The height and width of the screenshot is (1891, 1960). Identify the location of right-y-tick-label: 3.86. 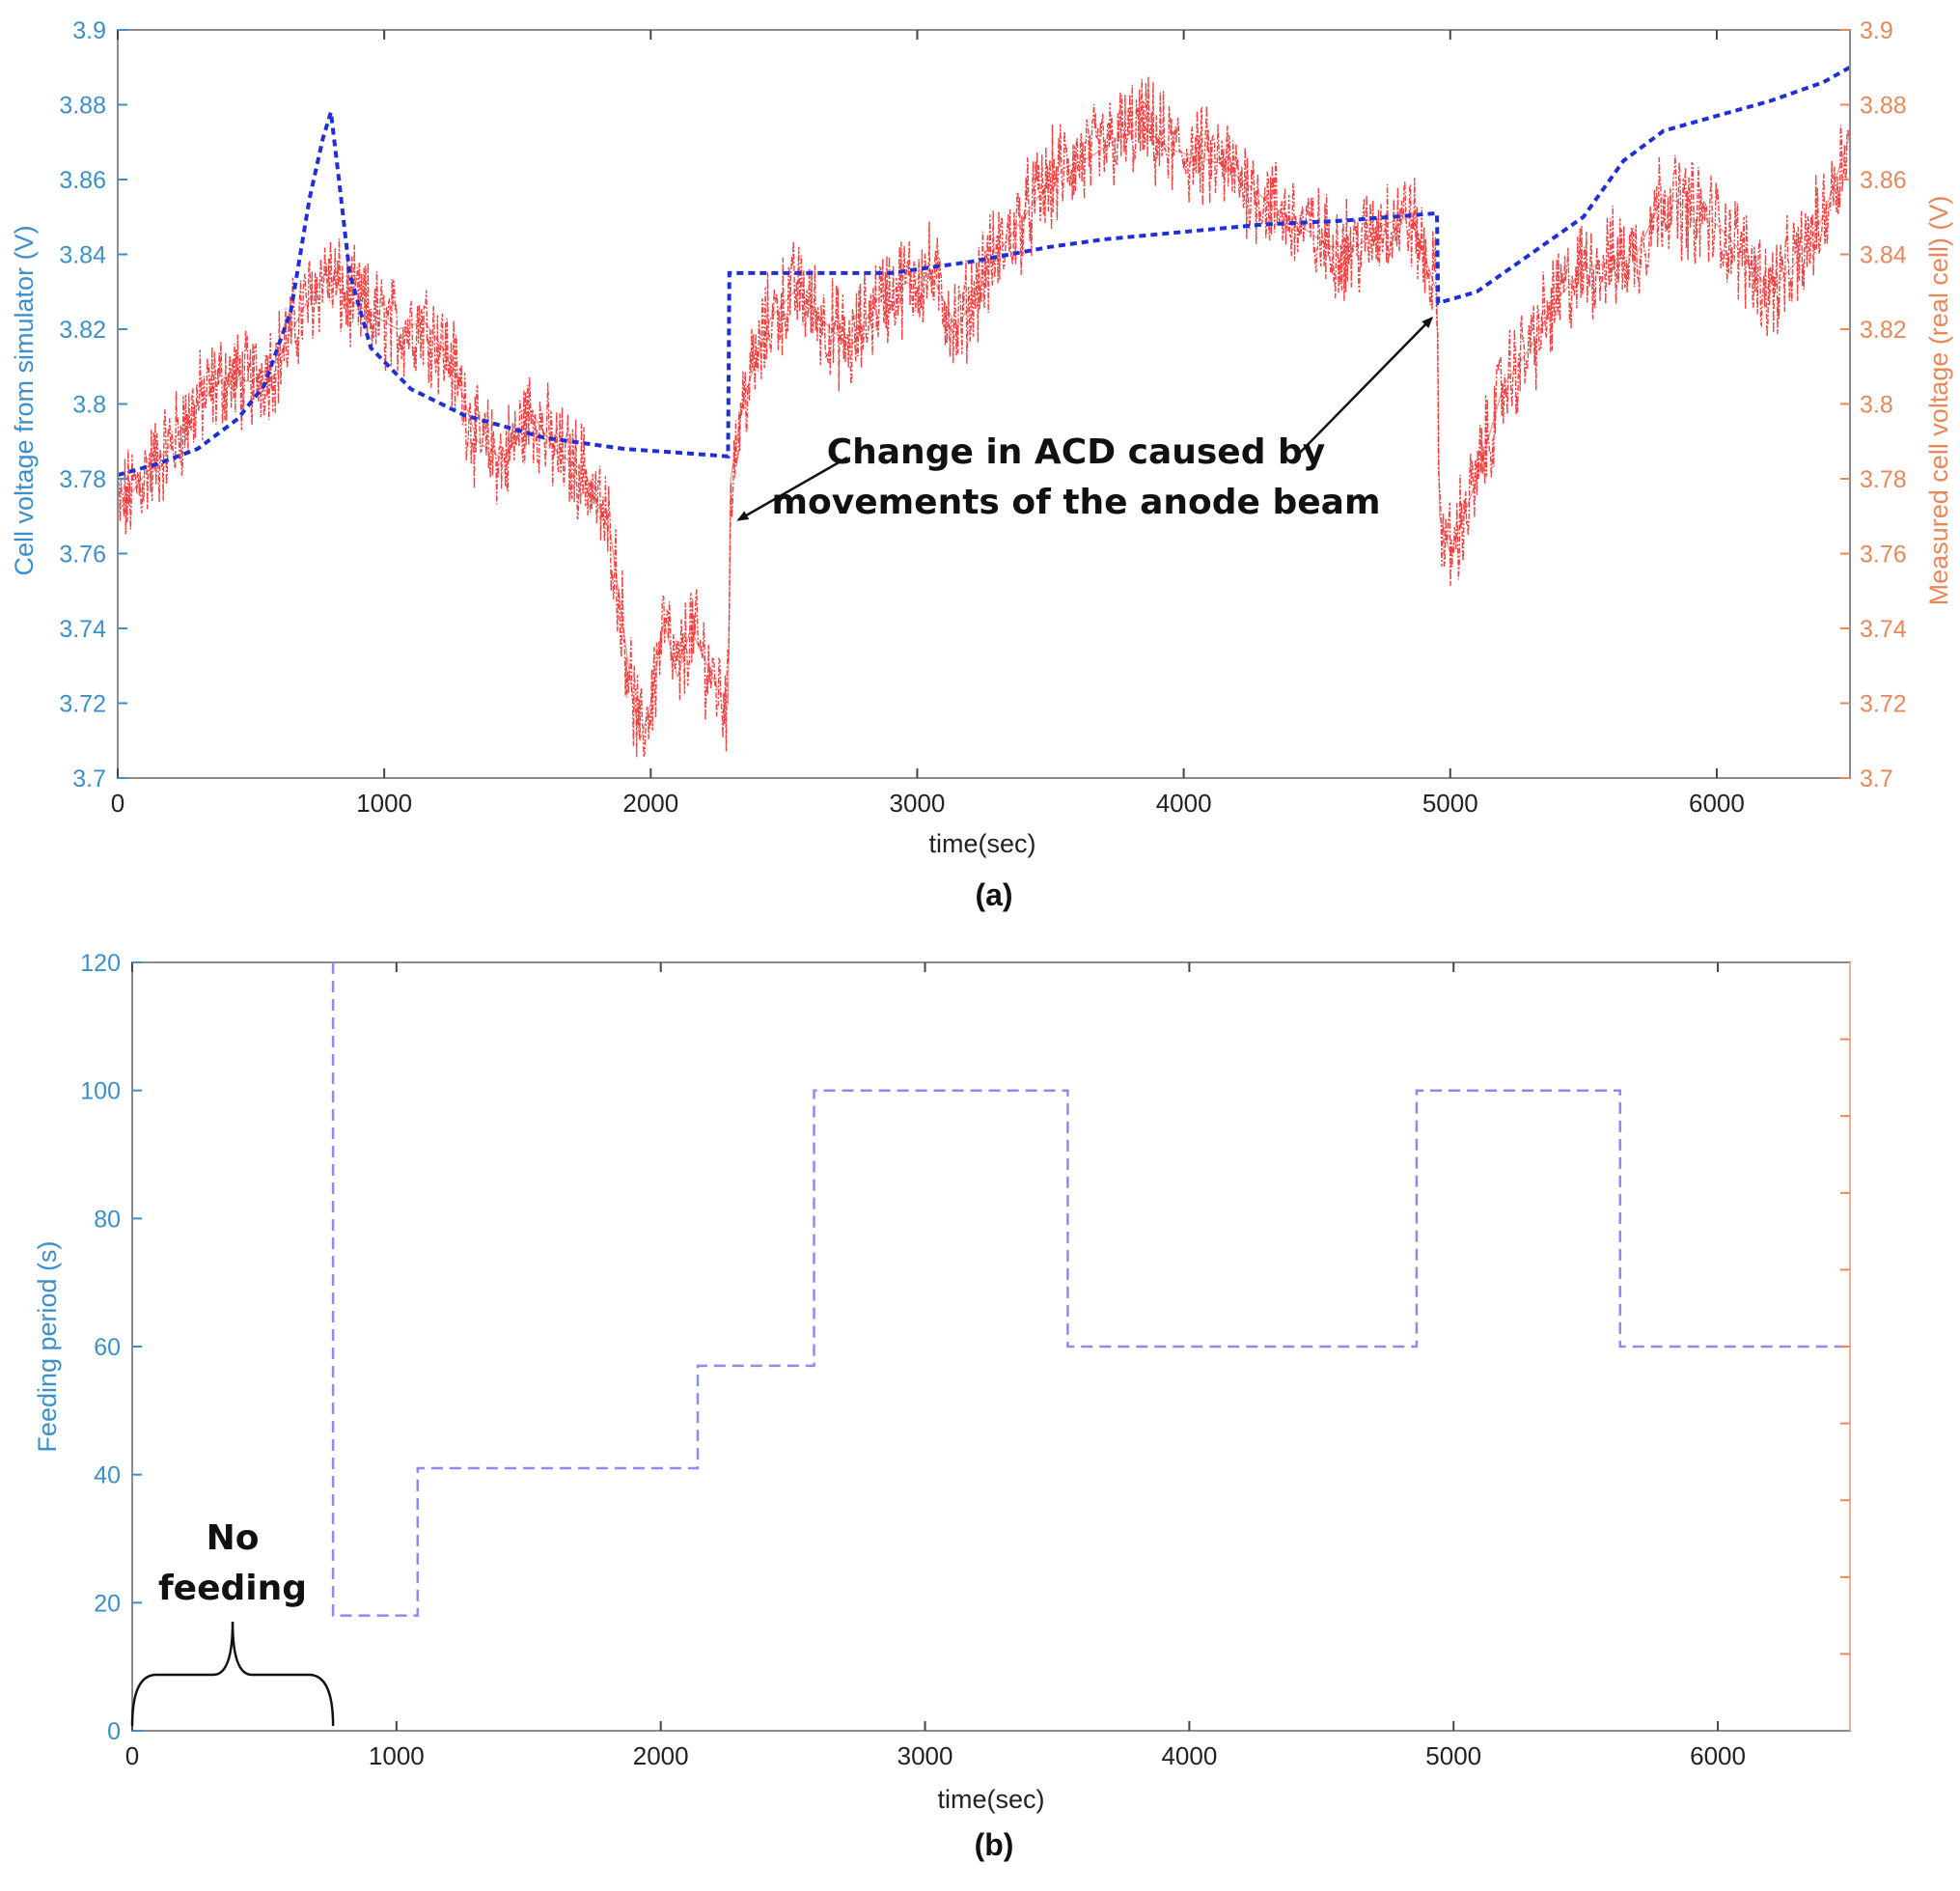
(1883, 180).